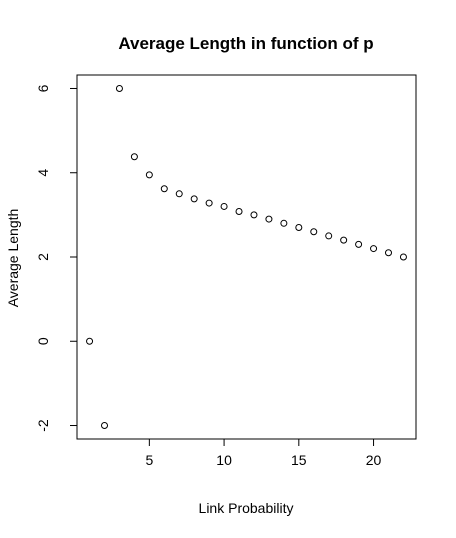 Image resolution: width=456 pixels, height=538 pixels. Describe the element at coordinates (374, 460) in the screenshot. I see `x-tick-label: 20` at that location.